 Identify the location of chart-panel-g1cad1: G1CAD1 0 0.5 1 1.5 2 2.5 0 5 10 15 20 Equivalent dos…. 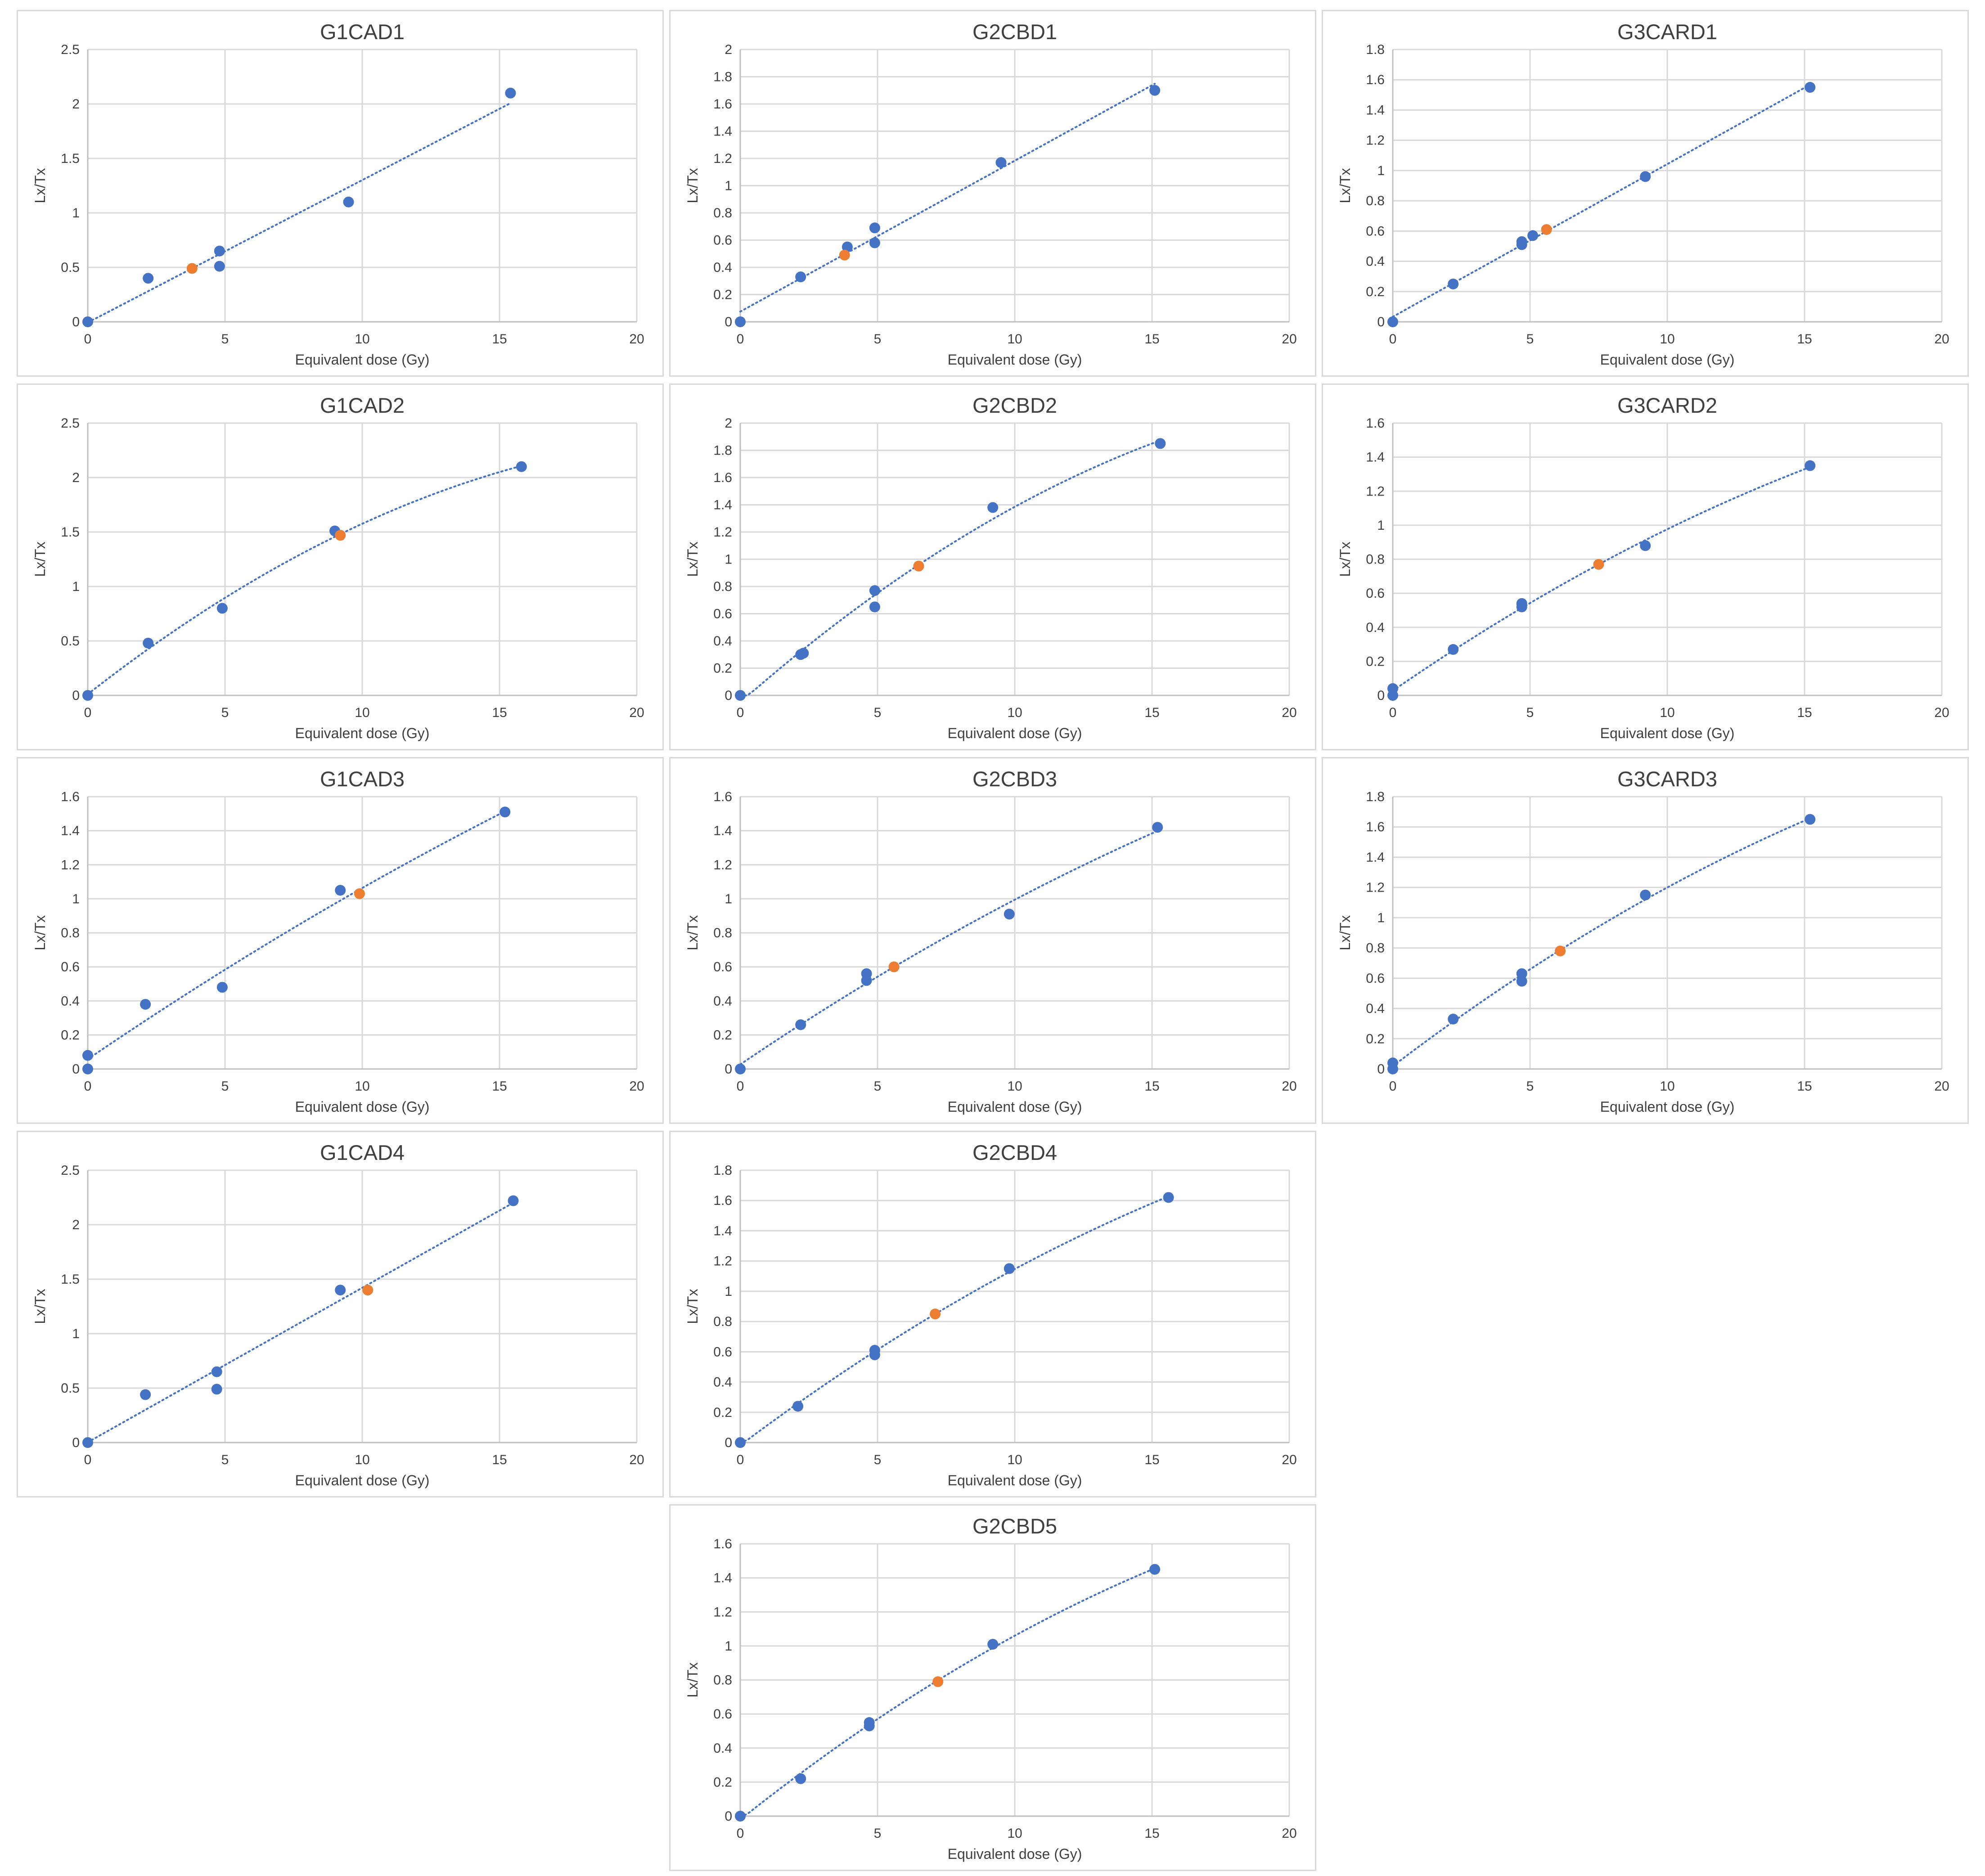
(340, 193).